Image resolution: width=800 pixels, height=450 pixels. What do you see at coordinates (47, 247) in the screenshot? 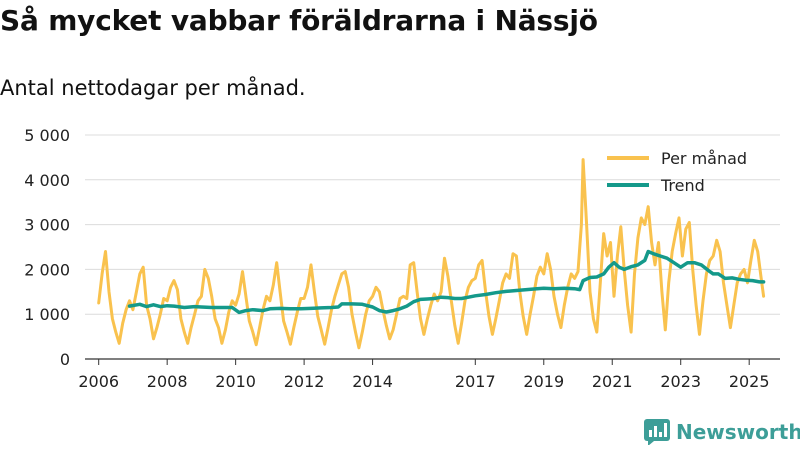
I see `y-axis-ticks: 0 1 000 2 000 3 000 4 000 5 000` at bounding box center [47, 247].